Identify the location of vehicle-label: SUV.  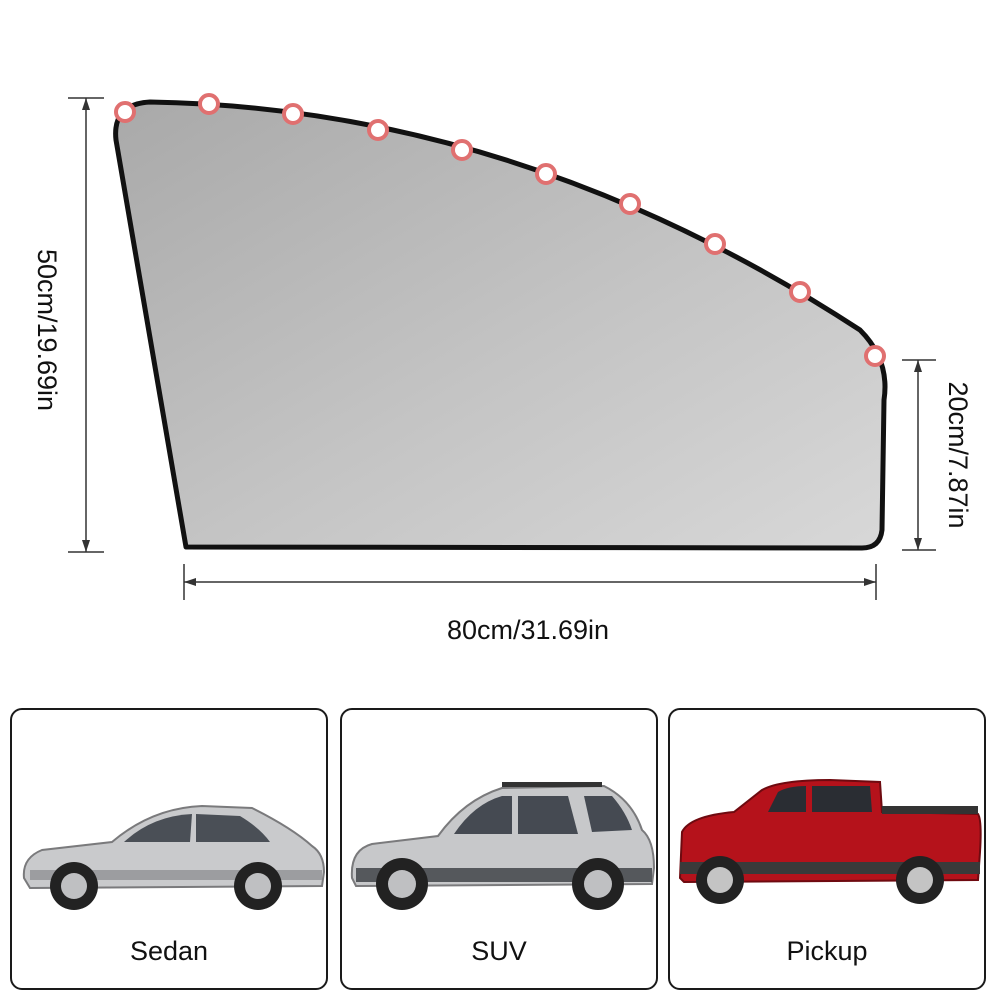
(499, 951).